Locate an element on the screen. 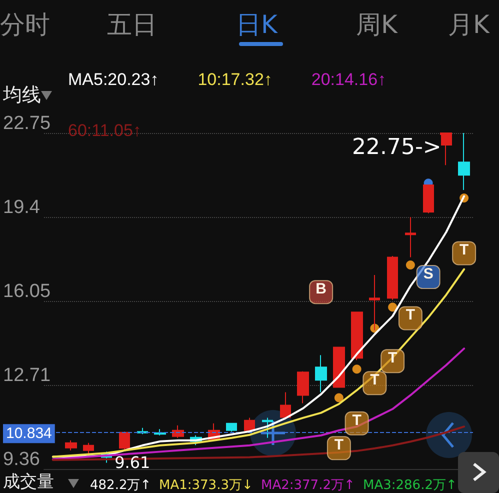 Image resolution: width=499 pixels, height=493 pixels. text: MA1:373.3万↓ is located at coordinates (206, 485).